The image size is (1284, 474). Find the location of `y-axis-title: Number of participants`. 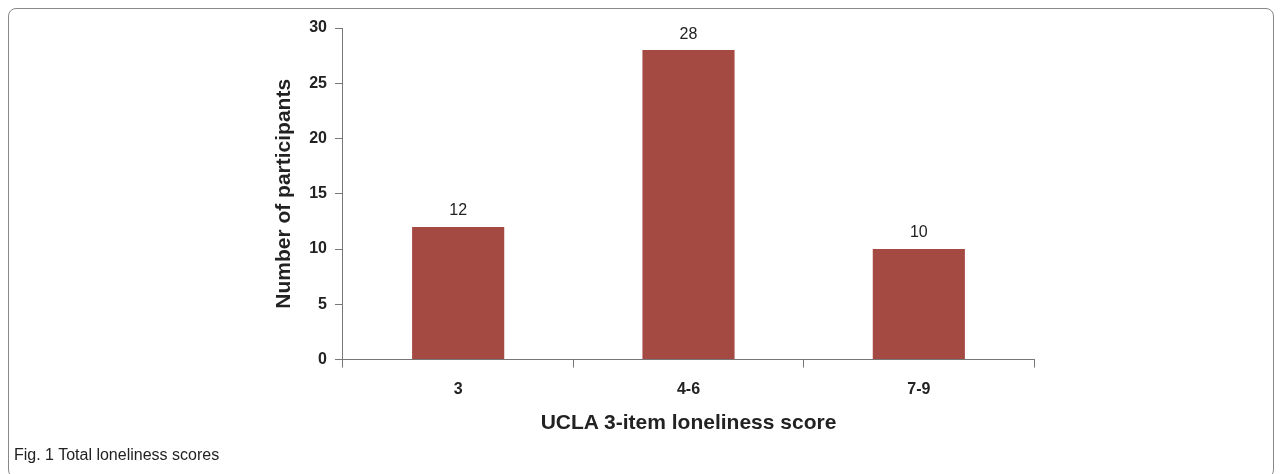

y-axis-title: Number of participants is located at coordinates (283, 193).